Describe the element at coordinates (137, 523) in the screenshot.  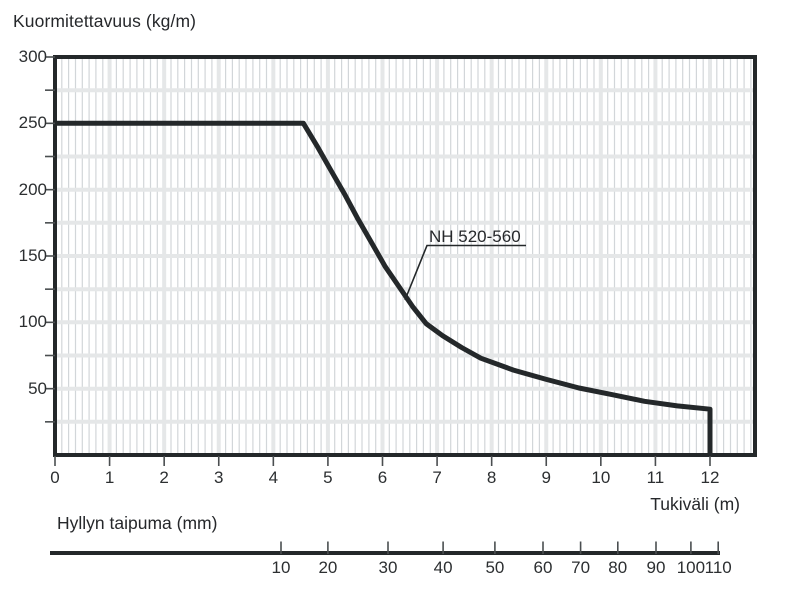
I see `deflection-scale-title: Hyllyn taipuma (mm)` at that location.